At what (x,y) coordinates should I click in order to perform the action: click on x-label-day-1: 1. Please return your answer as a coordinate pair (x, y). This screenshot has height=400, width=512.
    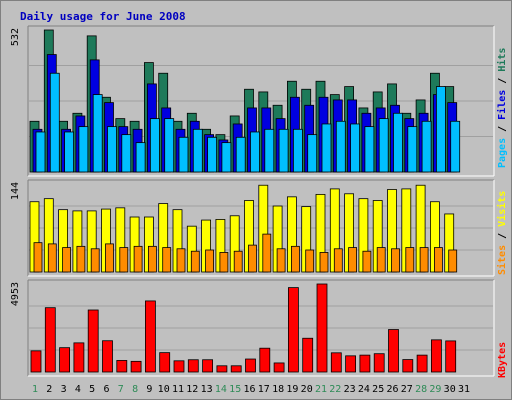
    Looking at the image, I should click on (35, 389).